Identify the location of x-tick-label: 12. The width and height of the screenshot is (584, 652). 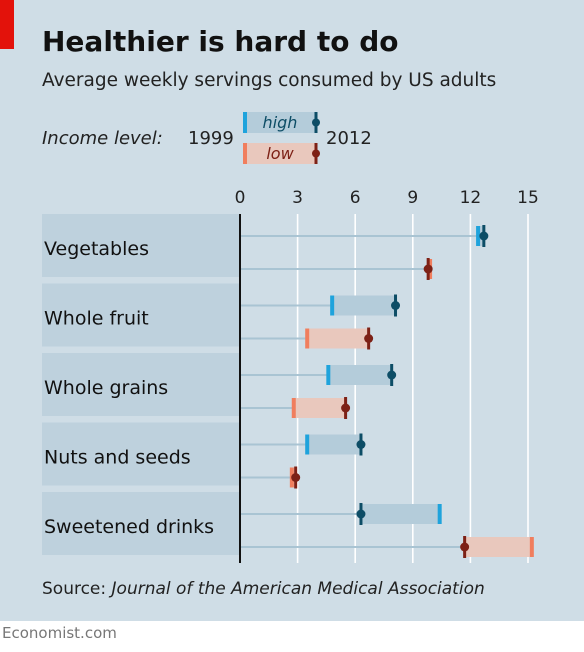
(471, 198).